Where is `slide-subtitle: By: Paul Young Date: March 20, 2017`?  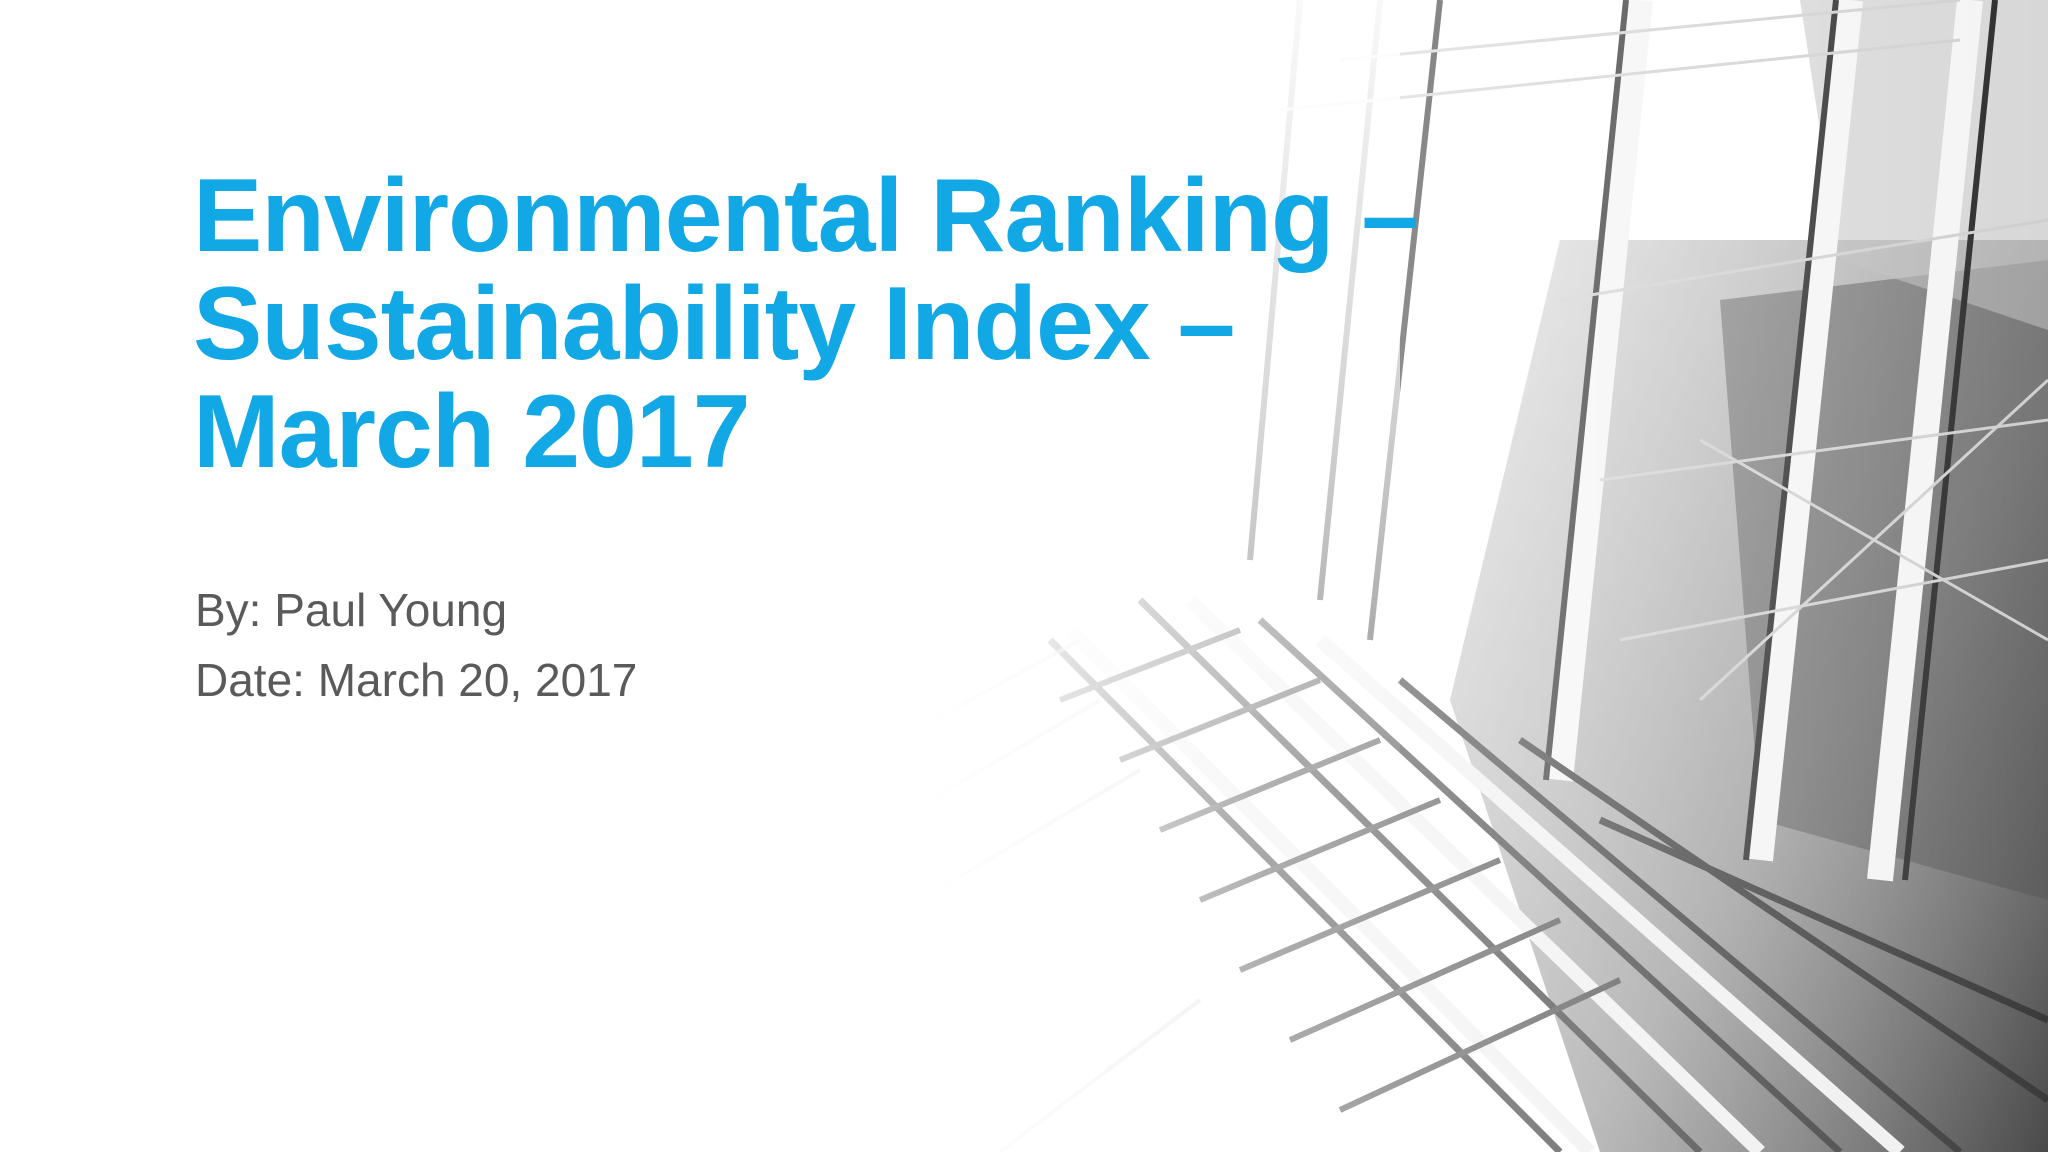 slide-subtitle: By: Paul Young Date: March 20, 2017 is located at coordinates (416, 645).